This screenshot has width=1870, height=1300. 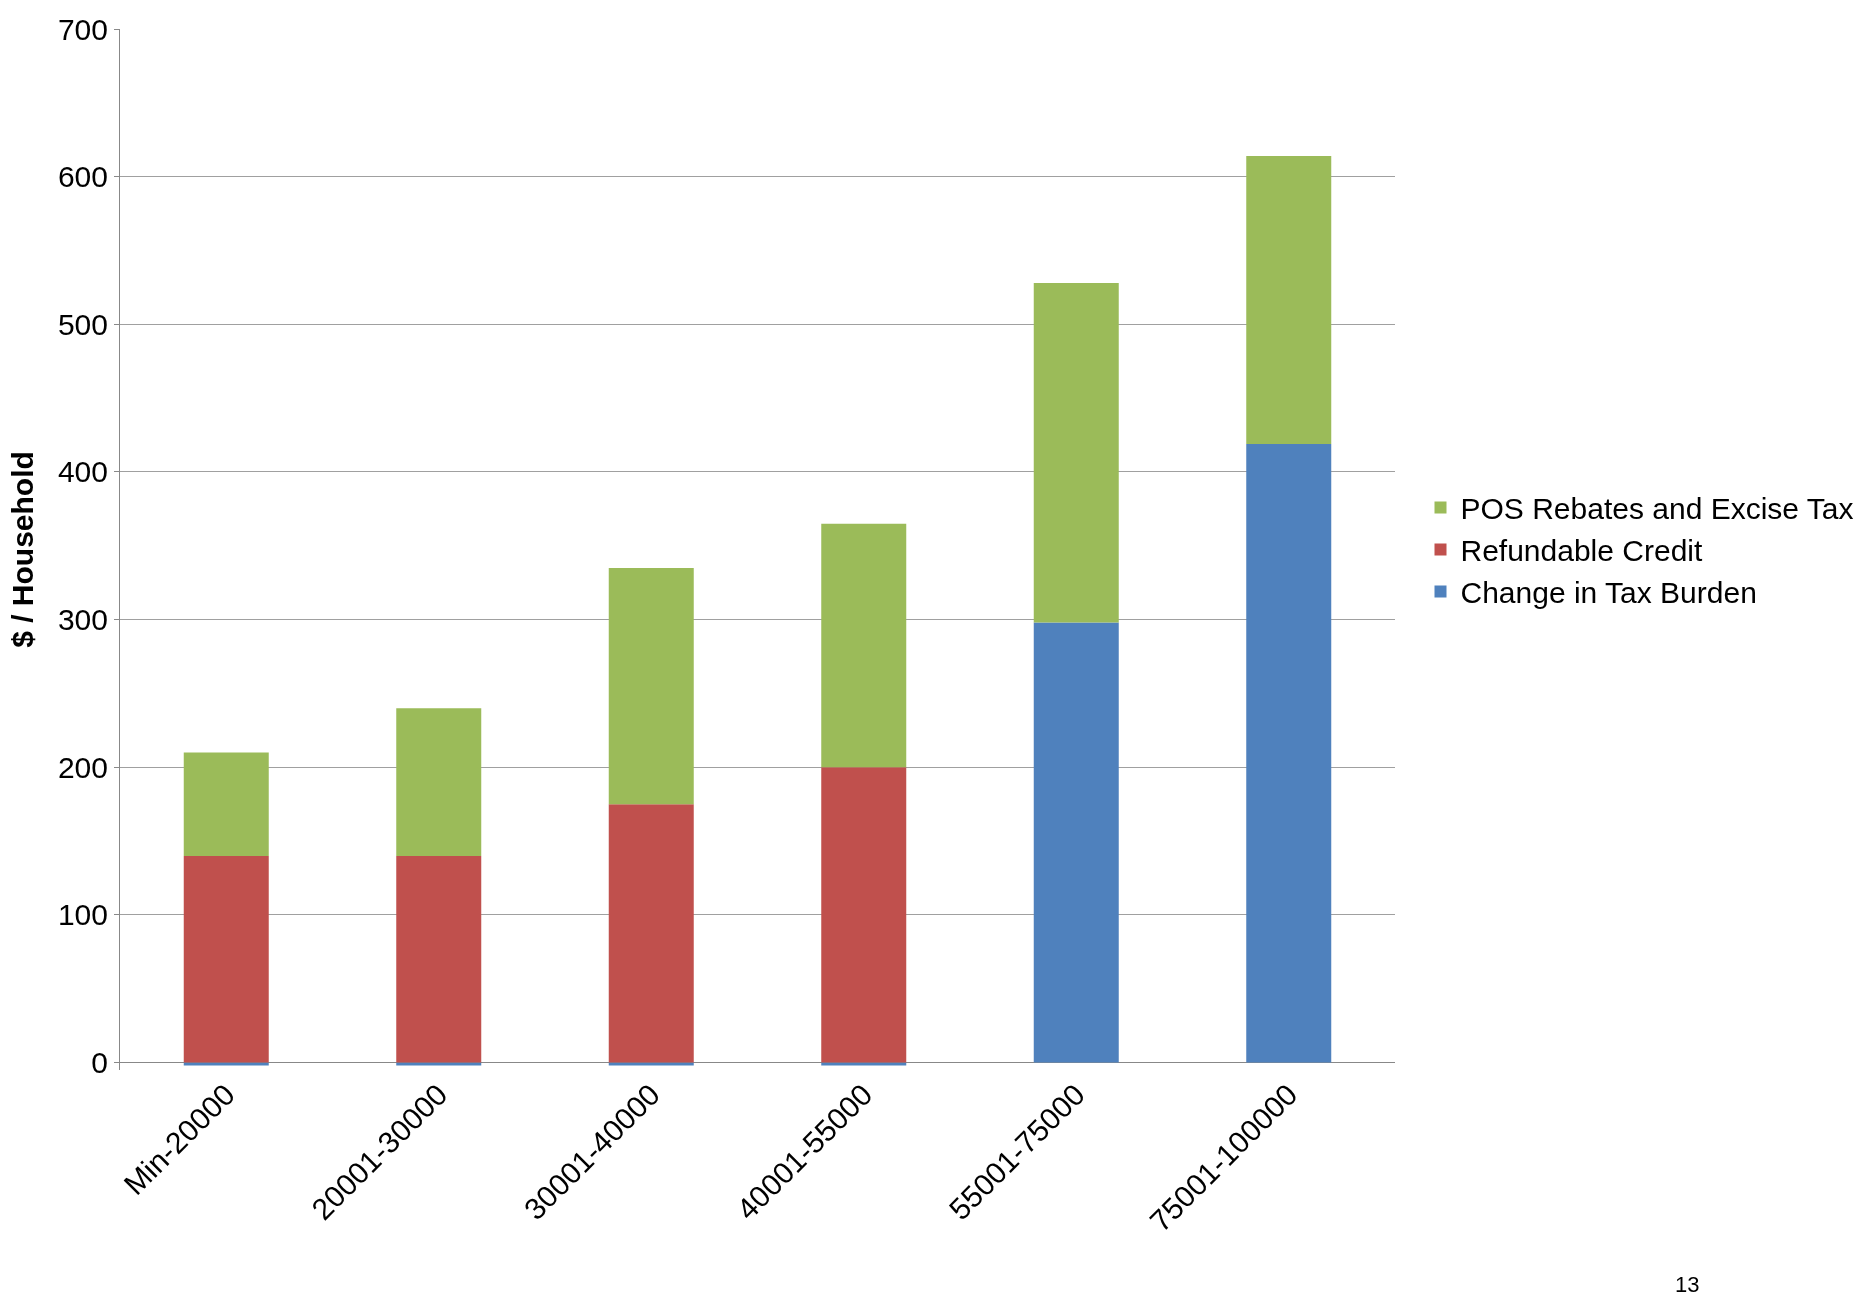 I want to click on y-tick-label: 600, so click(x=82, y=177).